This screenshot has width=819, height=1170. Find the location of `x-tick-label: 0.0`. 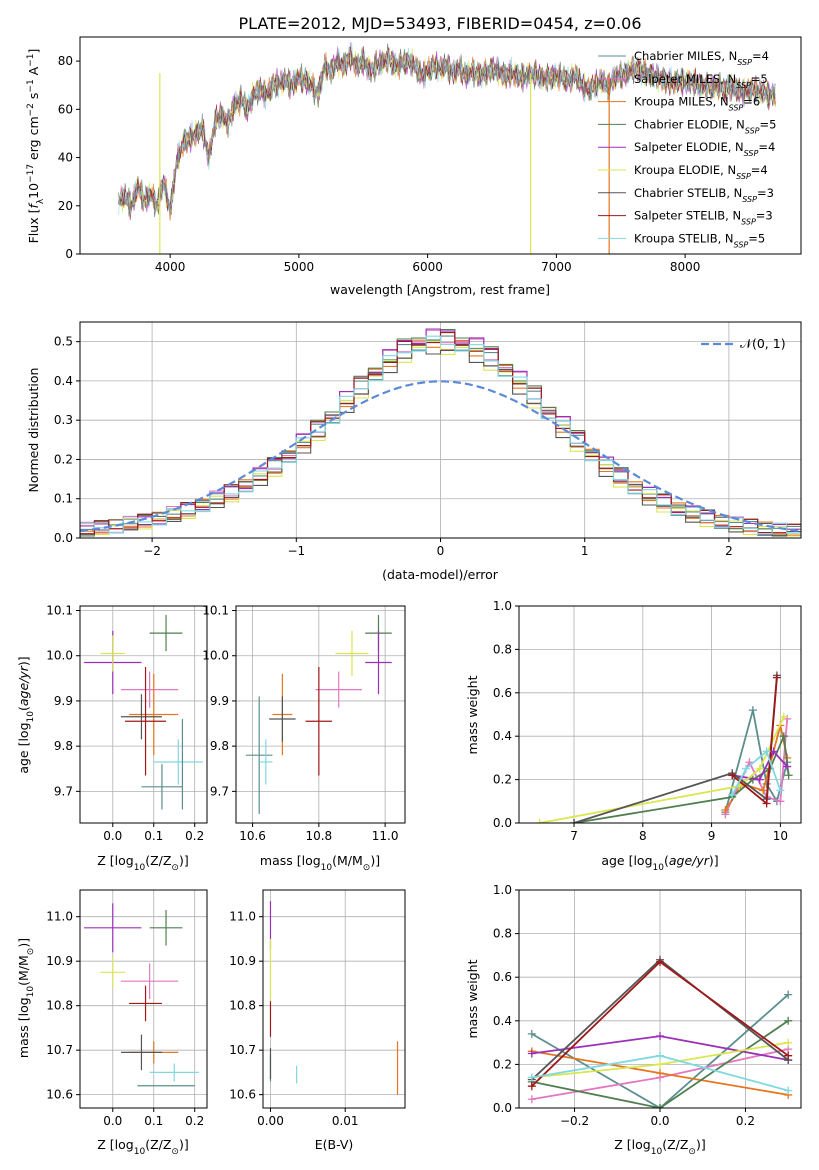

x-tick-label: 0.0 is located at coordinates (112, 836).